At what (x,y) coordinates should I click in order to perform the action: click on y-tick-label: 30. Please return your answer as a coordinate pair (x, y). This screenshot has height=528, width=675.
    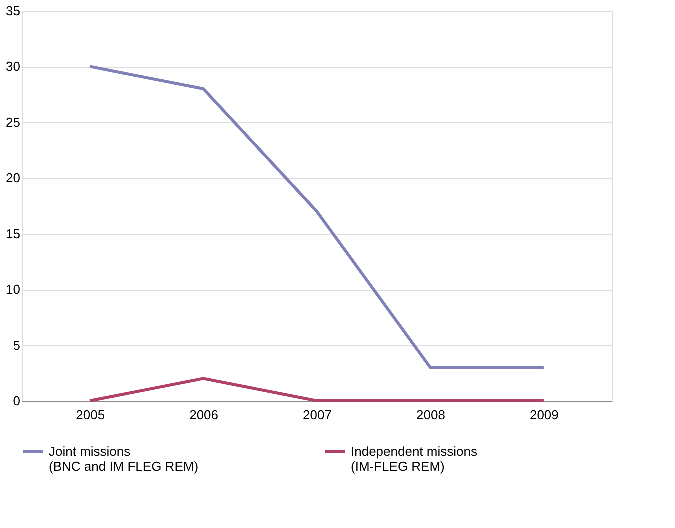
    Looking at the image, I should click on (13, 66).